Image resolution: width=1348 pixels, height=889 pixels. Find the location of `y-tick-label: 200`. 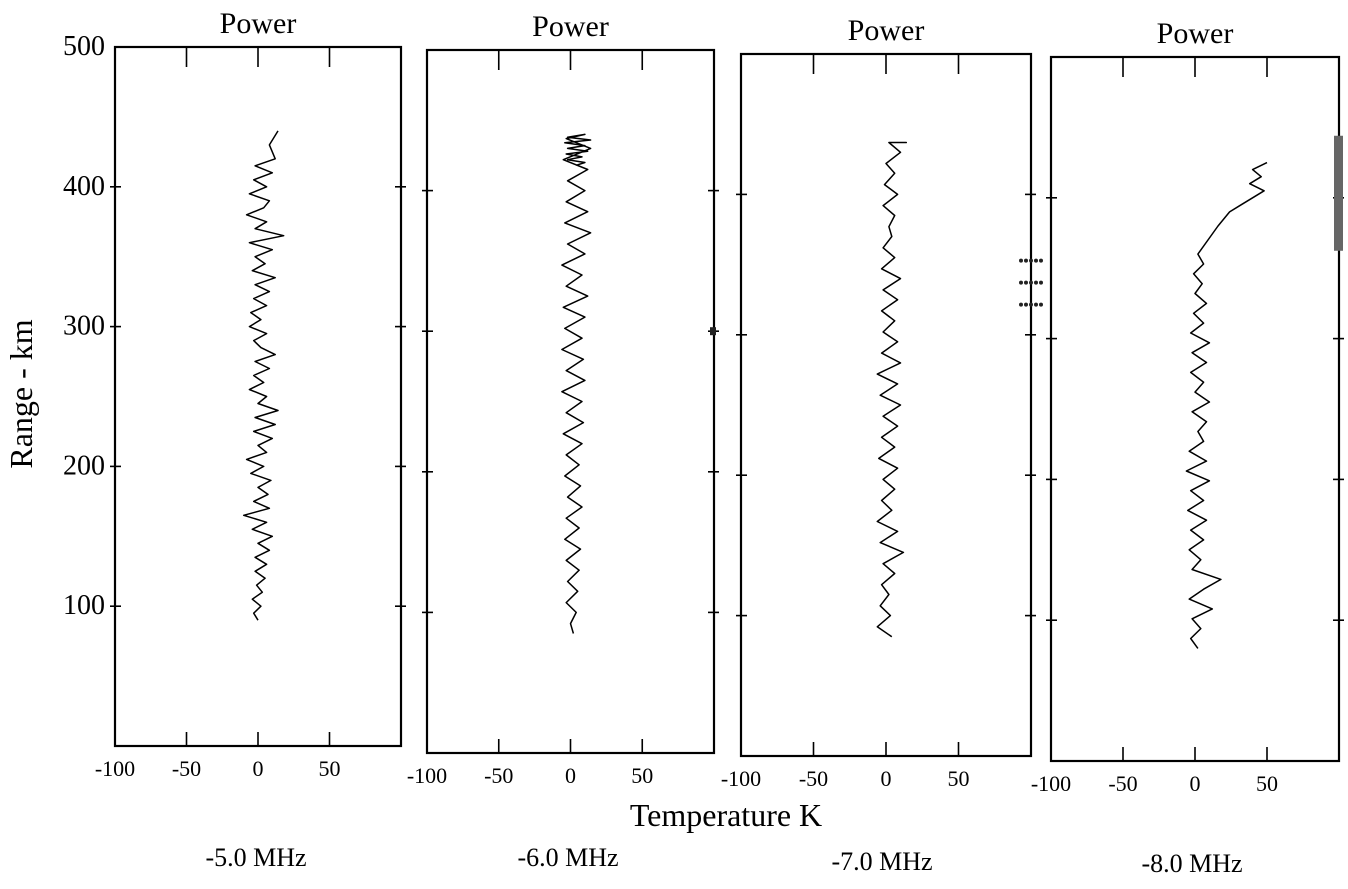

y-tick-label: 200 is located at coordinates (84, 465).